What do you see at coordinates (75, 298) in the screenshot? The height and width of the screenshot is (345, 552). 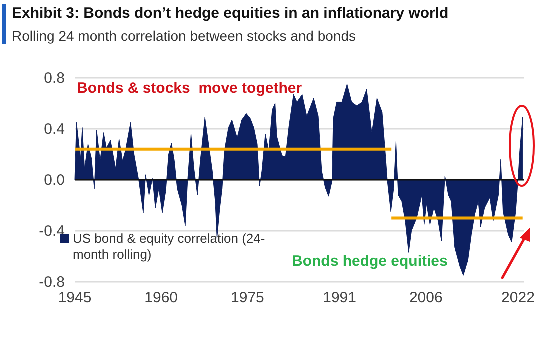 I see `x-tick-label: 1945` at bounding box center [75, 298].